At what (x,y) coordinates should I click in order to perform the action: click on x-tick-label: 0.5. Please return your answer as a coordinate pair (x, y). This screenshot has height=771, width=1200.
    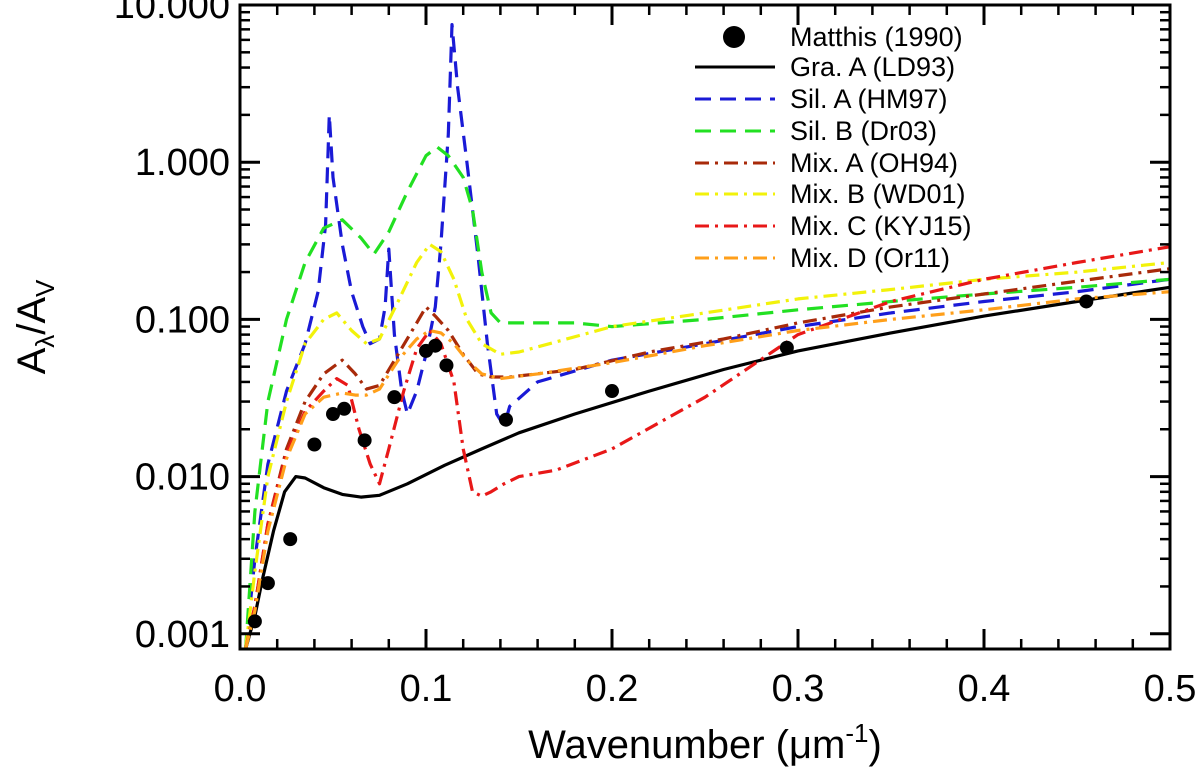
    Looking at the image, I should click on (1170, 689).